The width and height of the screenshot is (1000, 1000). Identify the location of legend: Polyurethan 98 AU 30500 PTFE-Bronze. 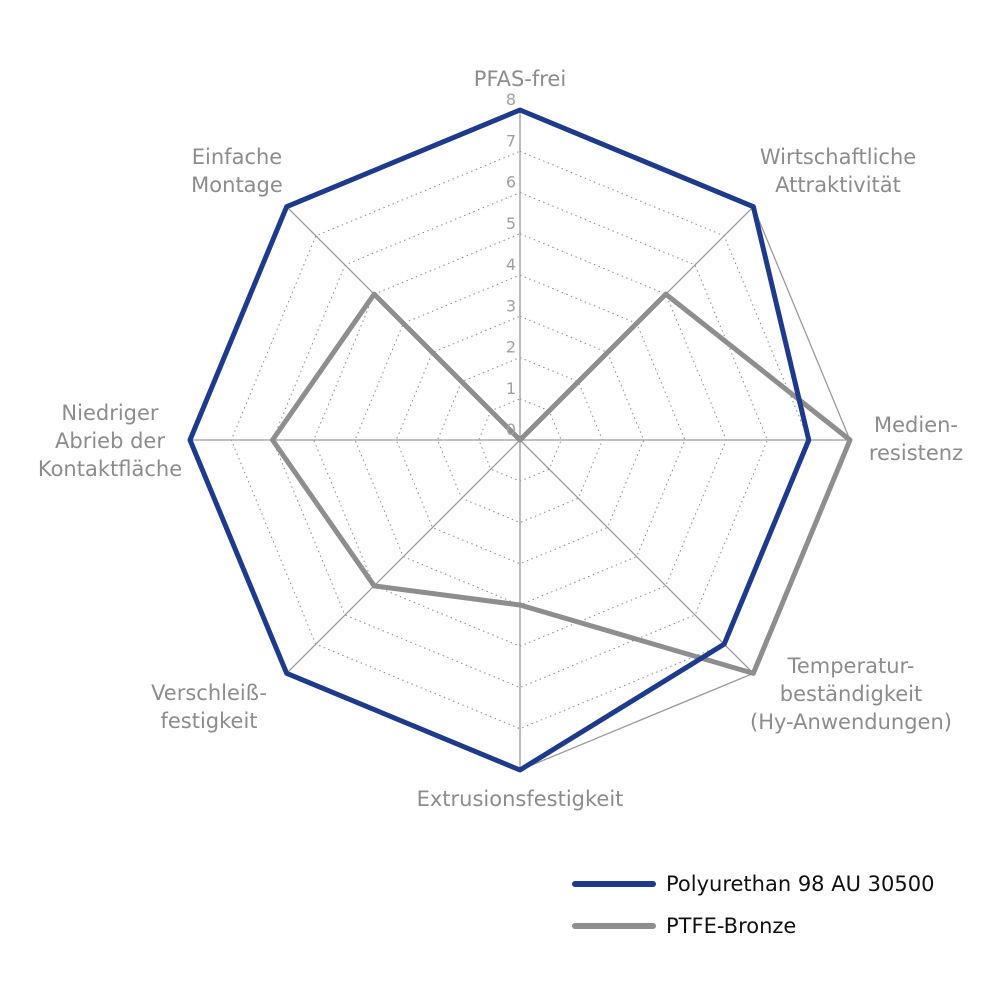
(753, 910).